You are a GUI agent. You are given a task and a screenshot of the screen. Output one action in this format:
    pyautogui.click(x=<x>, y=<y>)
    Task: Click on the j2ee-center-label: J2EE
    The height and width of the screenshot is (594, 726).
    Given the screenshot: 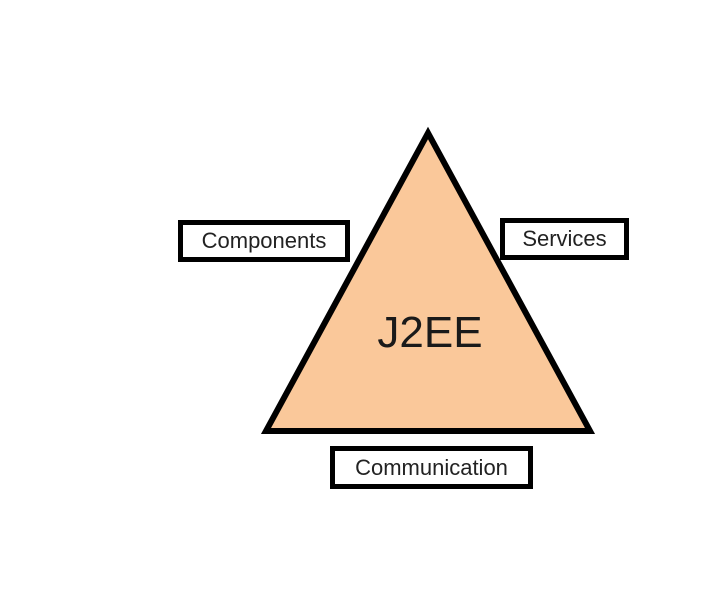 What is the action you would take?
    pyautogui.click(x=430, y=332)
    